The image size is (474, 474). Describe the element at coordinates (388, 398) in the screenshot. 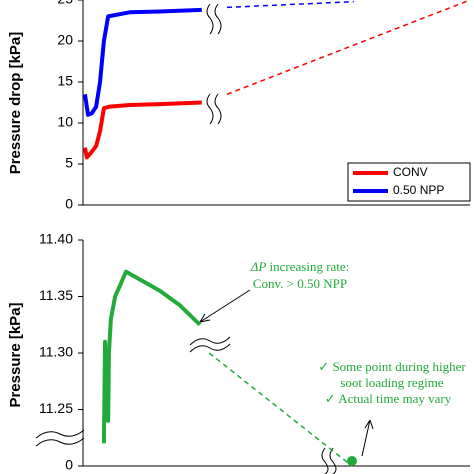

I see `annotation: ✓ Actual time may vary` at that location.